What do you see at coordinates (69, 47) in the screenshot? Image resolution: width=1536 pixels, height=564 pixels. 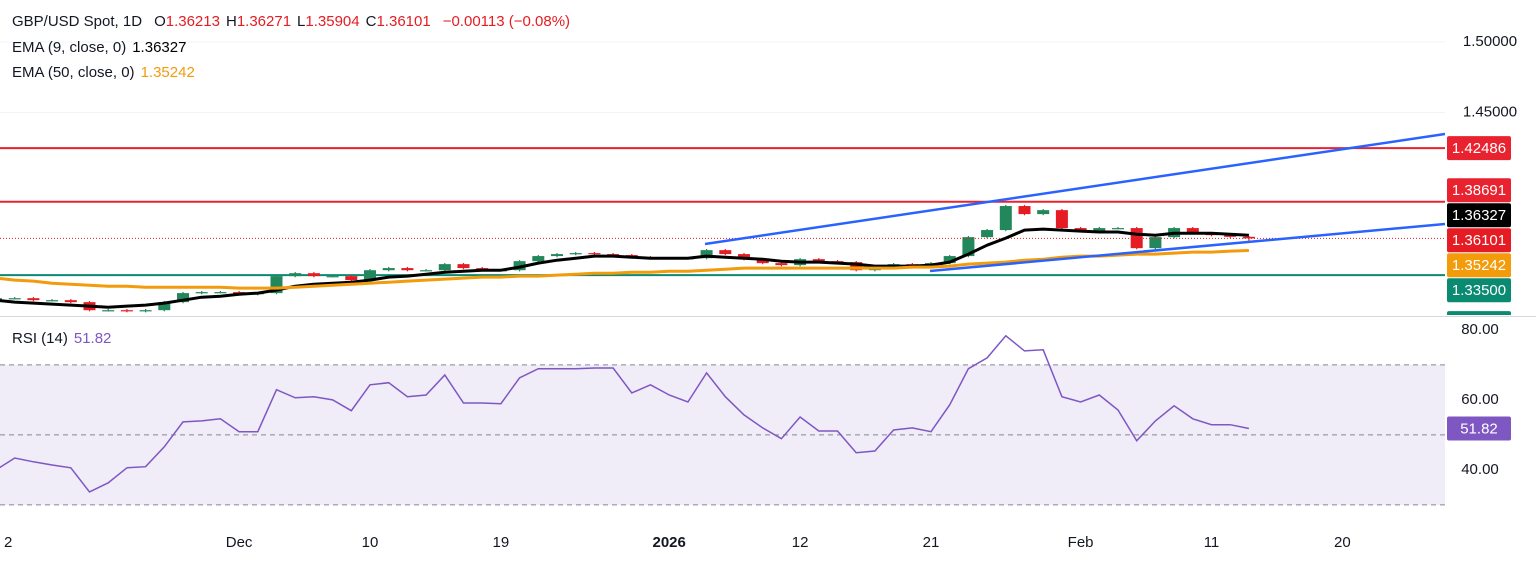 I see `legend-name: EMA (9, close, 0)` at bounding box center [69, 47].